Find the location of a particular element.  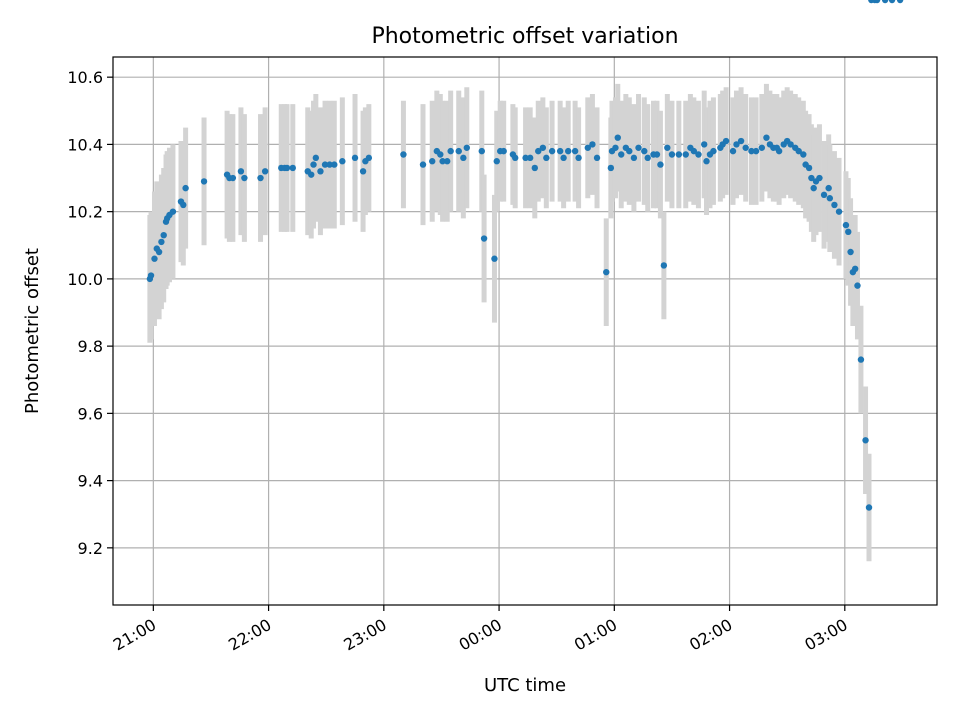

y-tick-label: 9.2 is located at coordinates (90, 548).